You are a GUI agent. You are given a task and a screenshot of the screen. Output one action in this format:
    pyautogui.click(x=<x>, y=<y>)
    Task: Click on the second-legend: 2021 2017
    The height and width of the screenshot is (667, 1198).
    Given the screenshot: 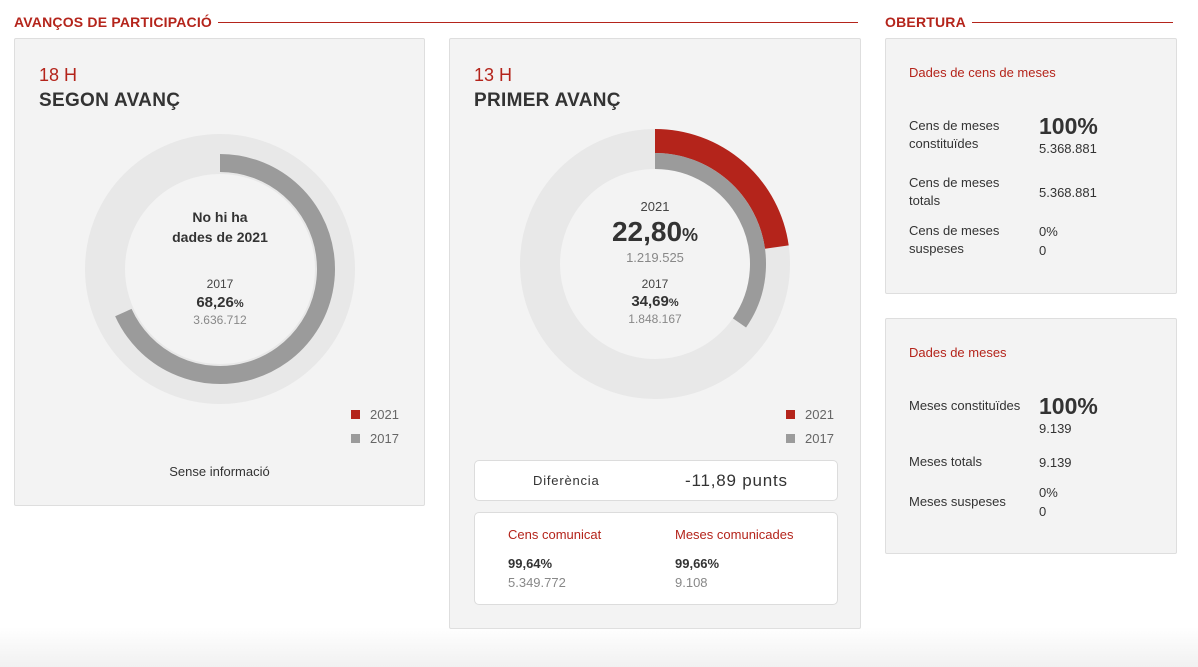 What is the action you would take?
    pyautogui.click(x=375, y=426)
    